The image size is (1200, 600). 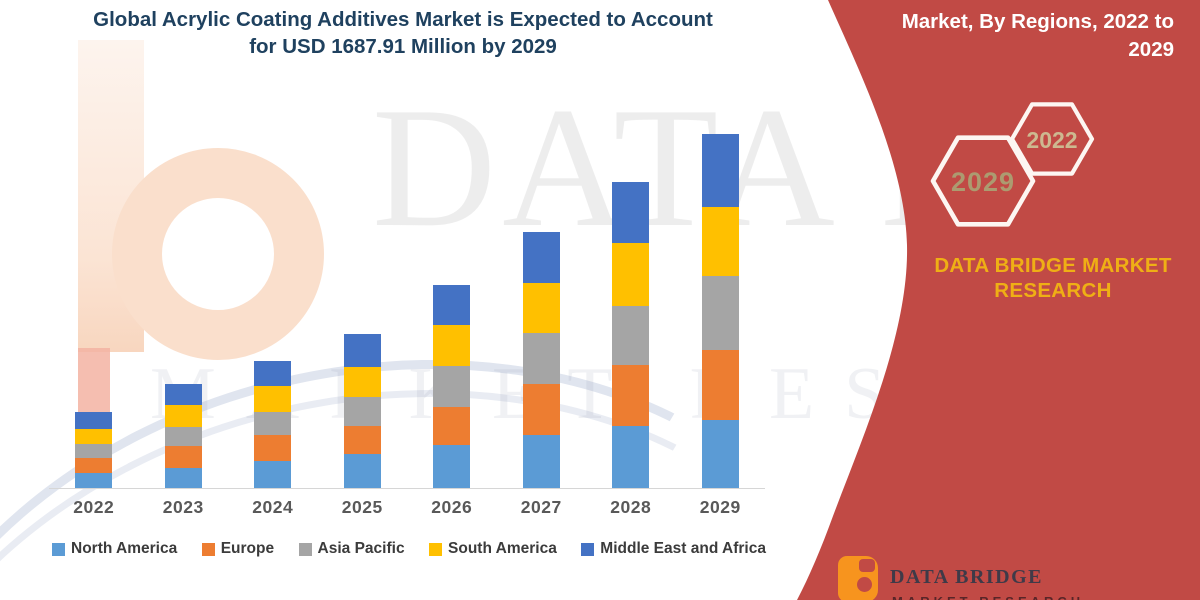 I want to click on panel-title: Market, By Regions, 2022 to 2029, so click(x=1037, y=35).